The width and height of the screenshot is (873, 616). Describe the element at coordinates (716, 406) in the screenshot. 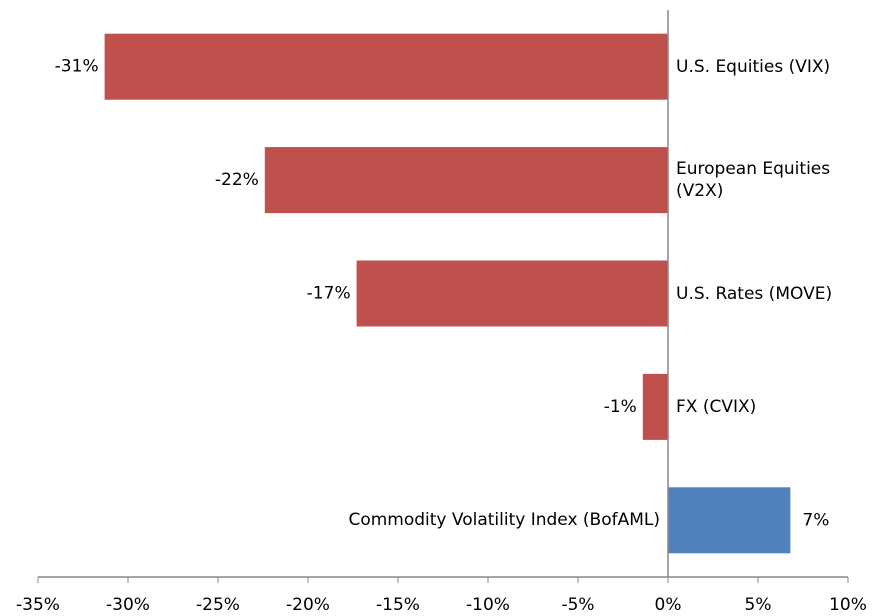

I see `category-label: FX (CVIX)` at that location.